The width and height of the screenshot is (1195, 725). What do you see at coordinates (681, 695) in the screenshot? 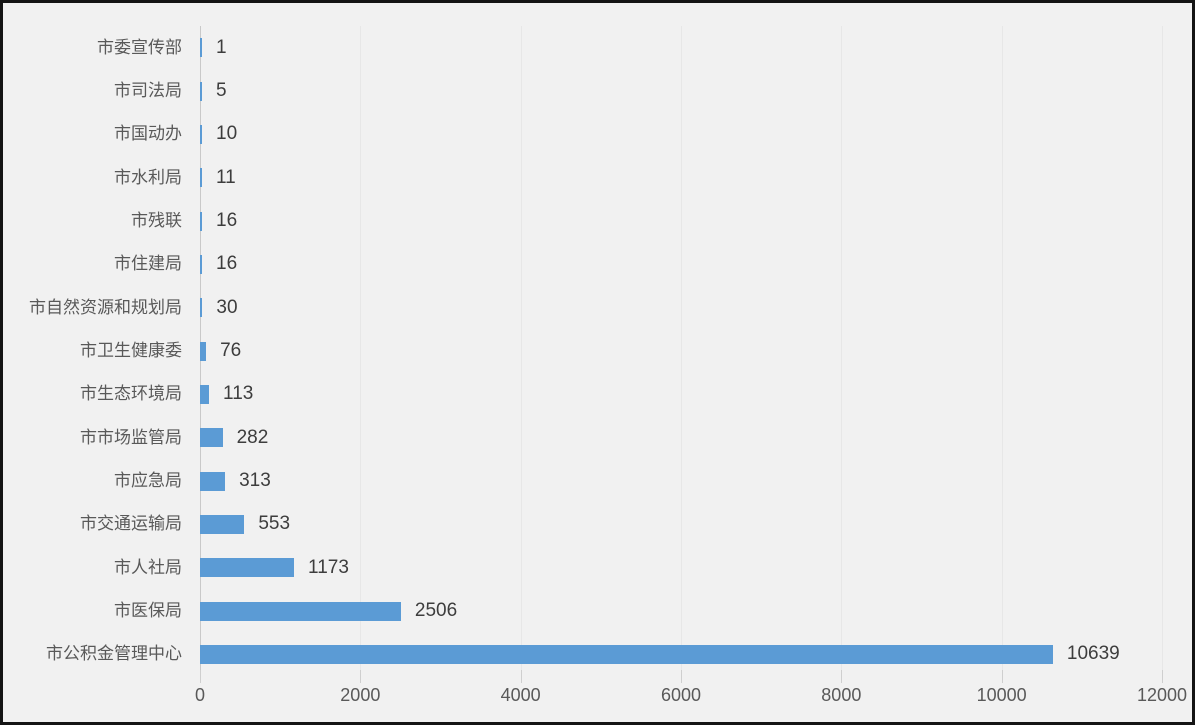
I see `x-tick-label: 6000` at bounding box center [681, 695].